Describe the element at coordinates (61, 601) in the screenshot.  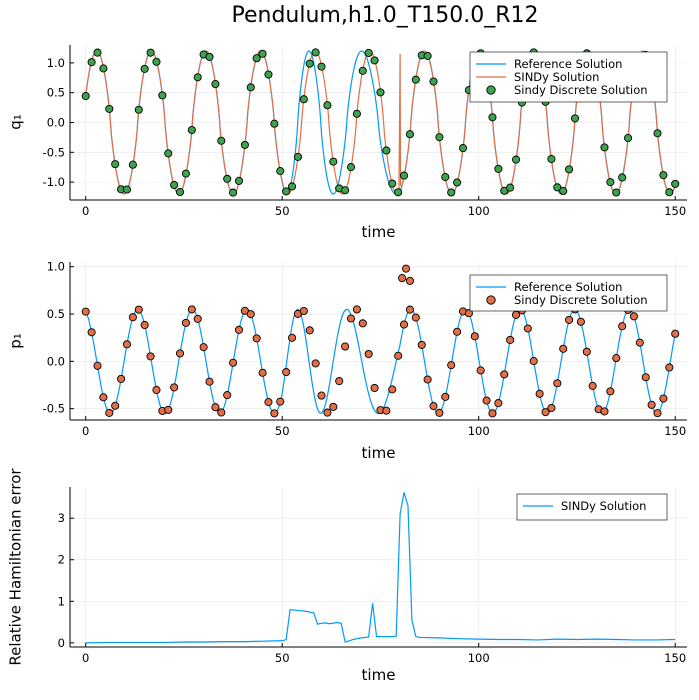
I see `y-tick-label: 1` at that location.